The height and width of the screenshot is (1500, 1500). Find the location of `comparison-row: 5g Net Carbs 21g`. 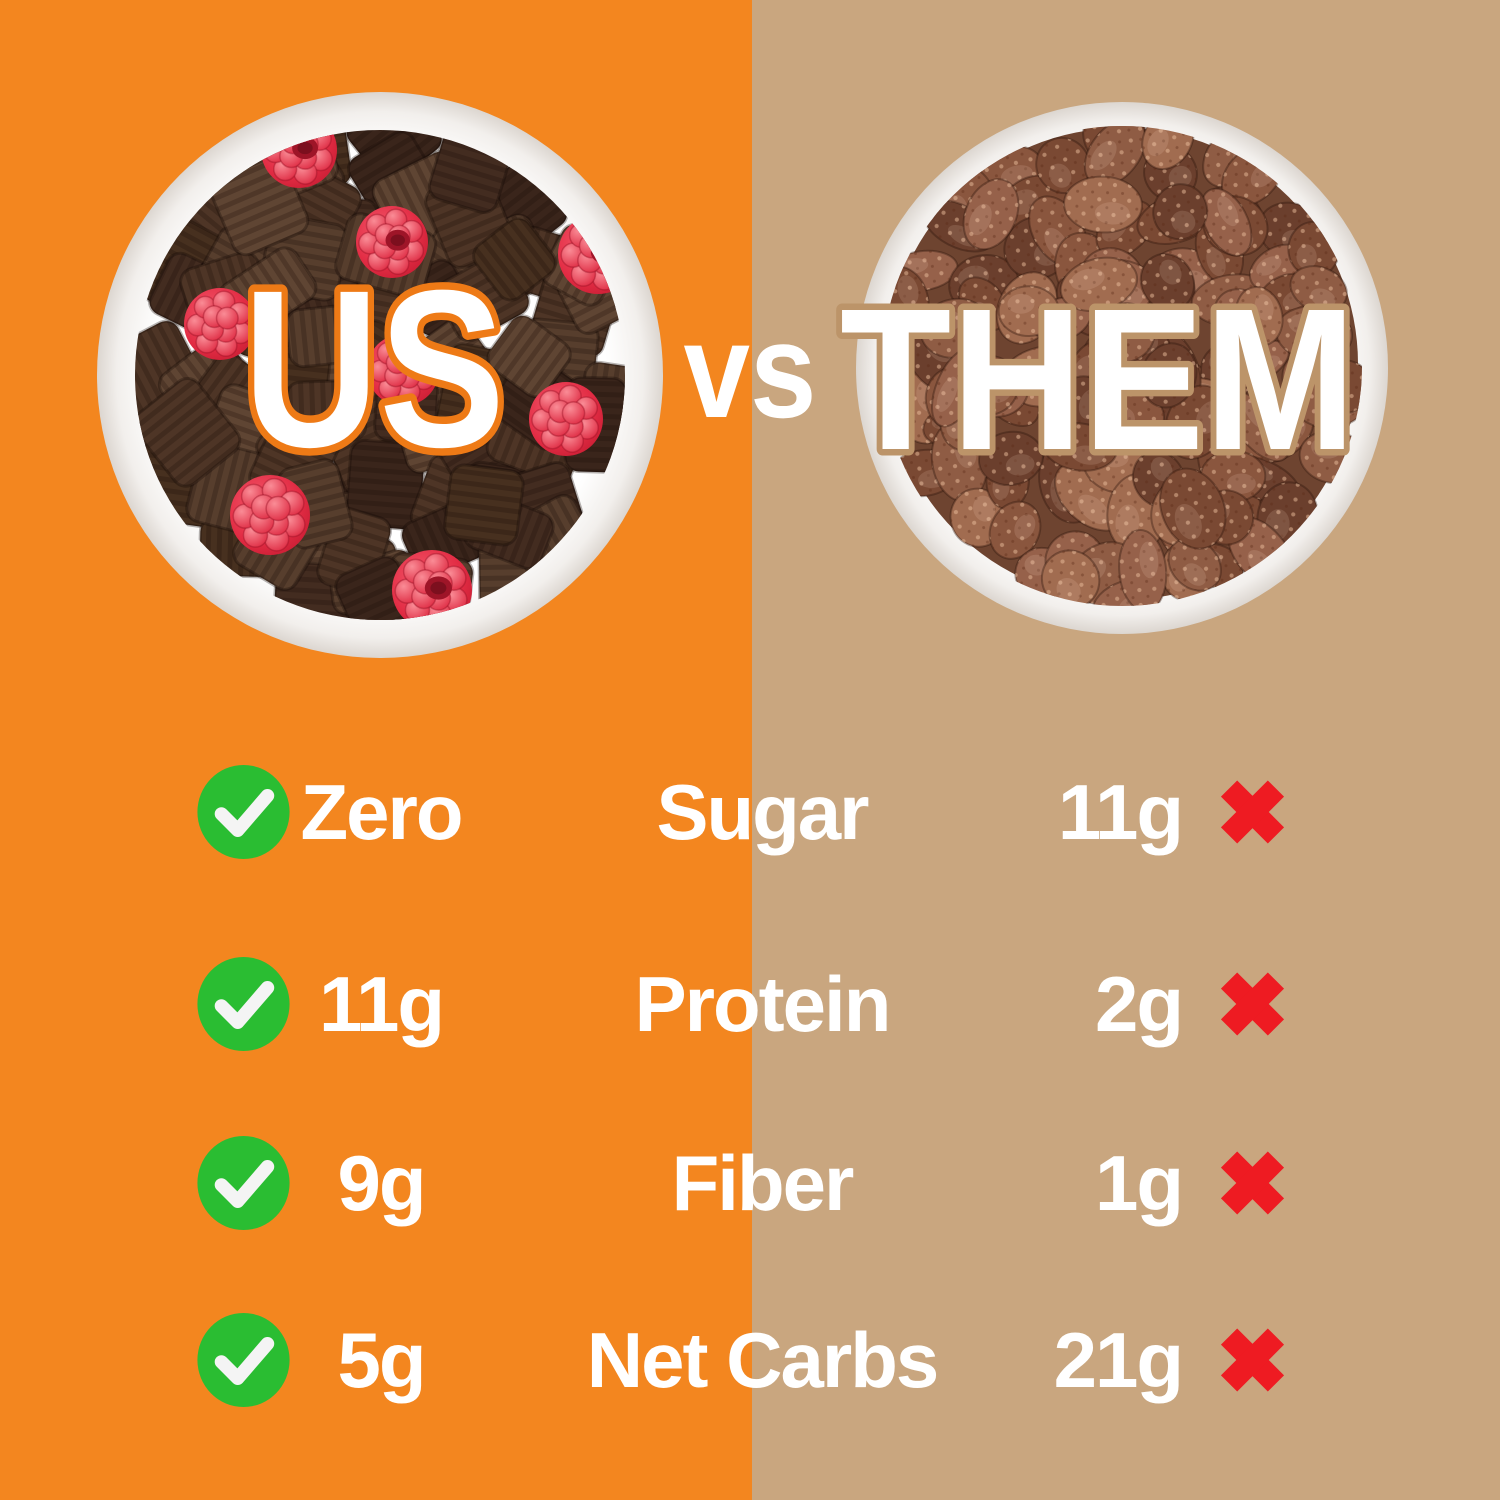

comparison-row: 5g Net Carbs 21g is located at coordinates (750, 1360).